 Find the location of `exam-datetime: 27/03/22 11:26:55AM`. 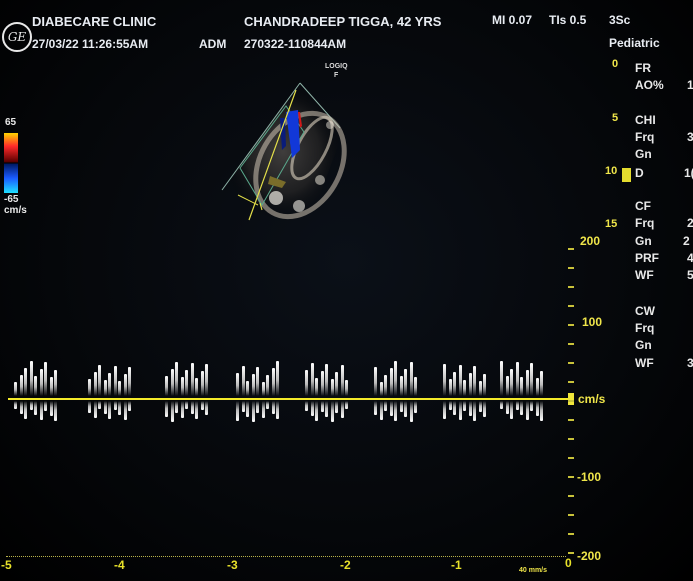

exam-datetime: 27/03/22 11:26:55AM is located at coordinates (90, 44).